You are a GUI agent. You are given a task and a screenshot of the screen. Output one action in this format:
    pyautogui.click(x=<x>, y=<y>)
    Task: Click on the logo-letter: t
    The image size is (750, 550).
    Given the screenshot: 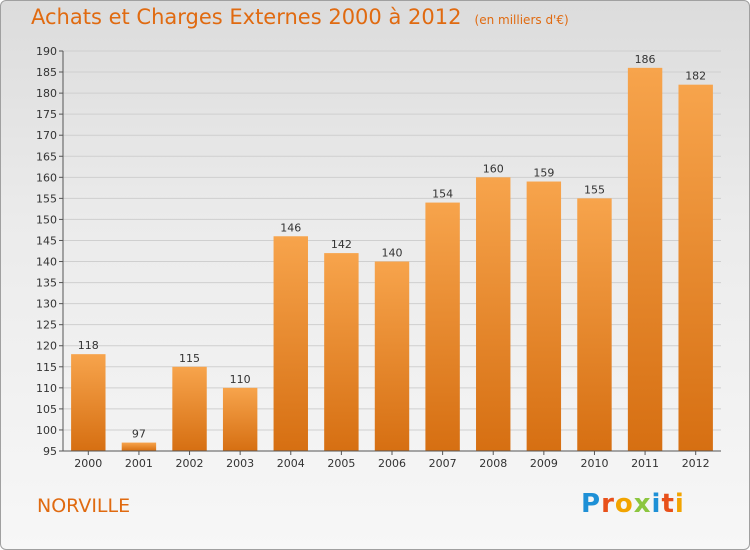 What is the action you would take?
    pyautogui.click(x=668, y=504)
    